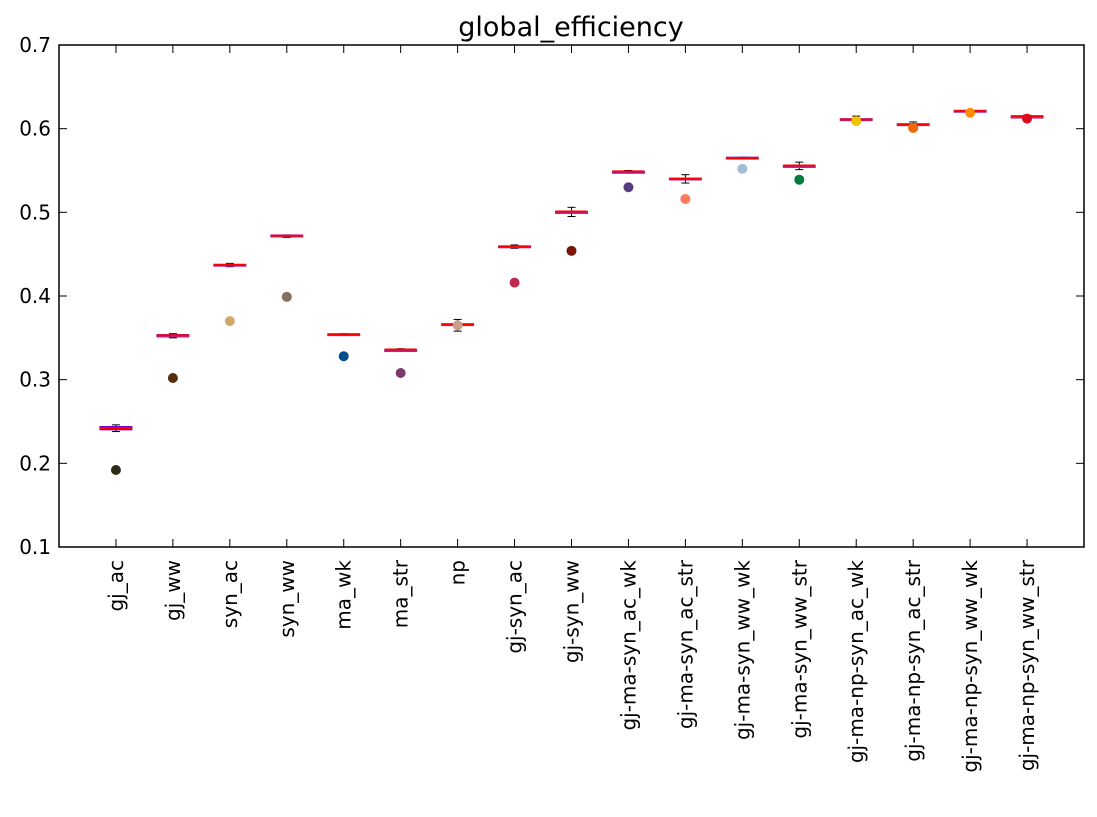 The width and height of the screenshot is (1097, 817). What do you see at coordinates (458, 572) in the screenshot?
I see `x-tick-label: np` at bounding box center [458, 572].